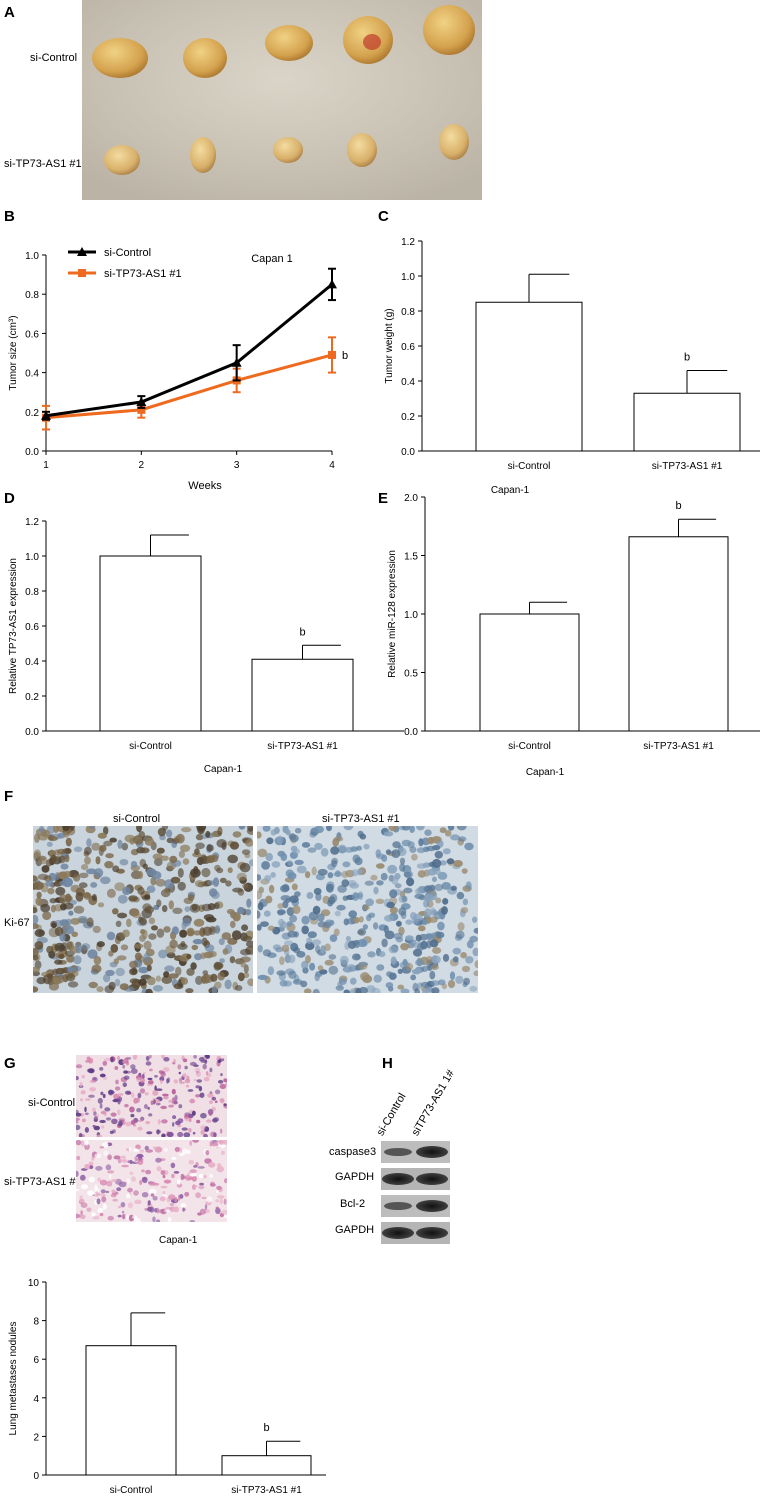 Image resolution: width=764 pixels, height=1501 pixels. Describe the element at coordinates (178, 1240) in the screenshot. I see `panel-g-caption: Capan-1` at that location.